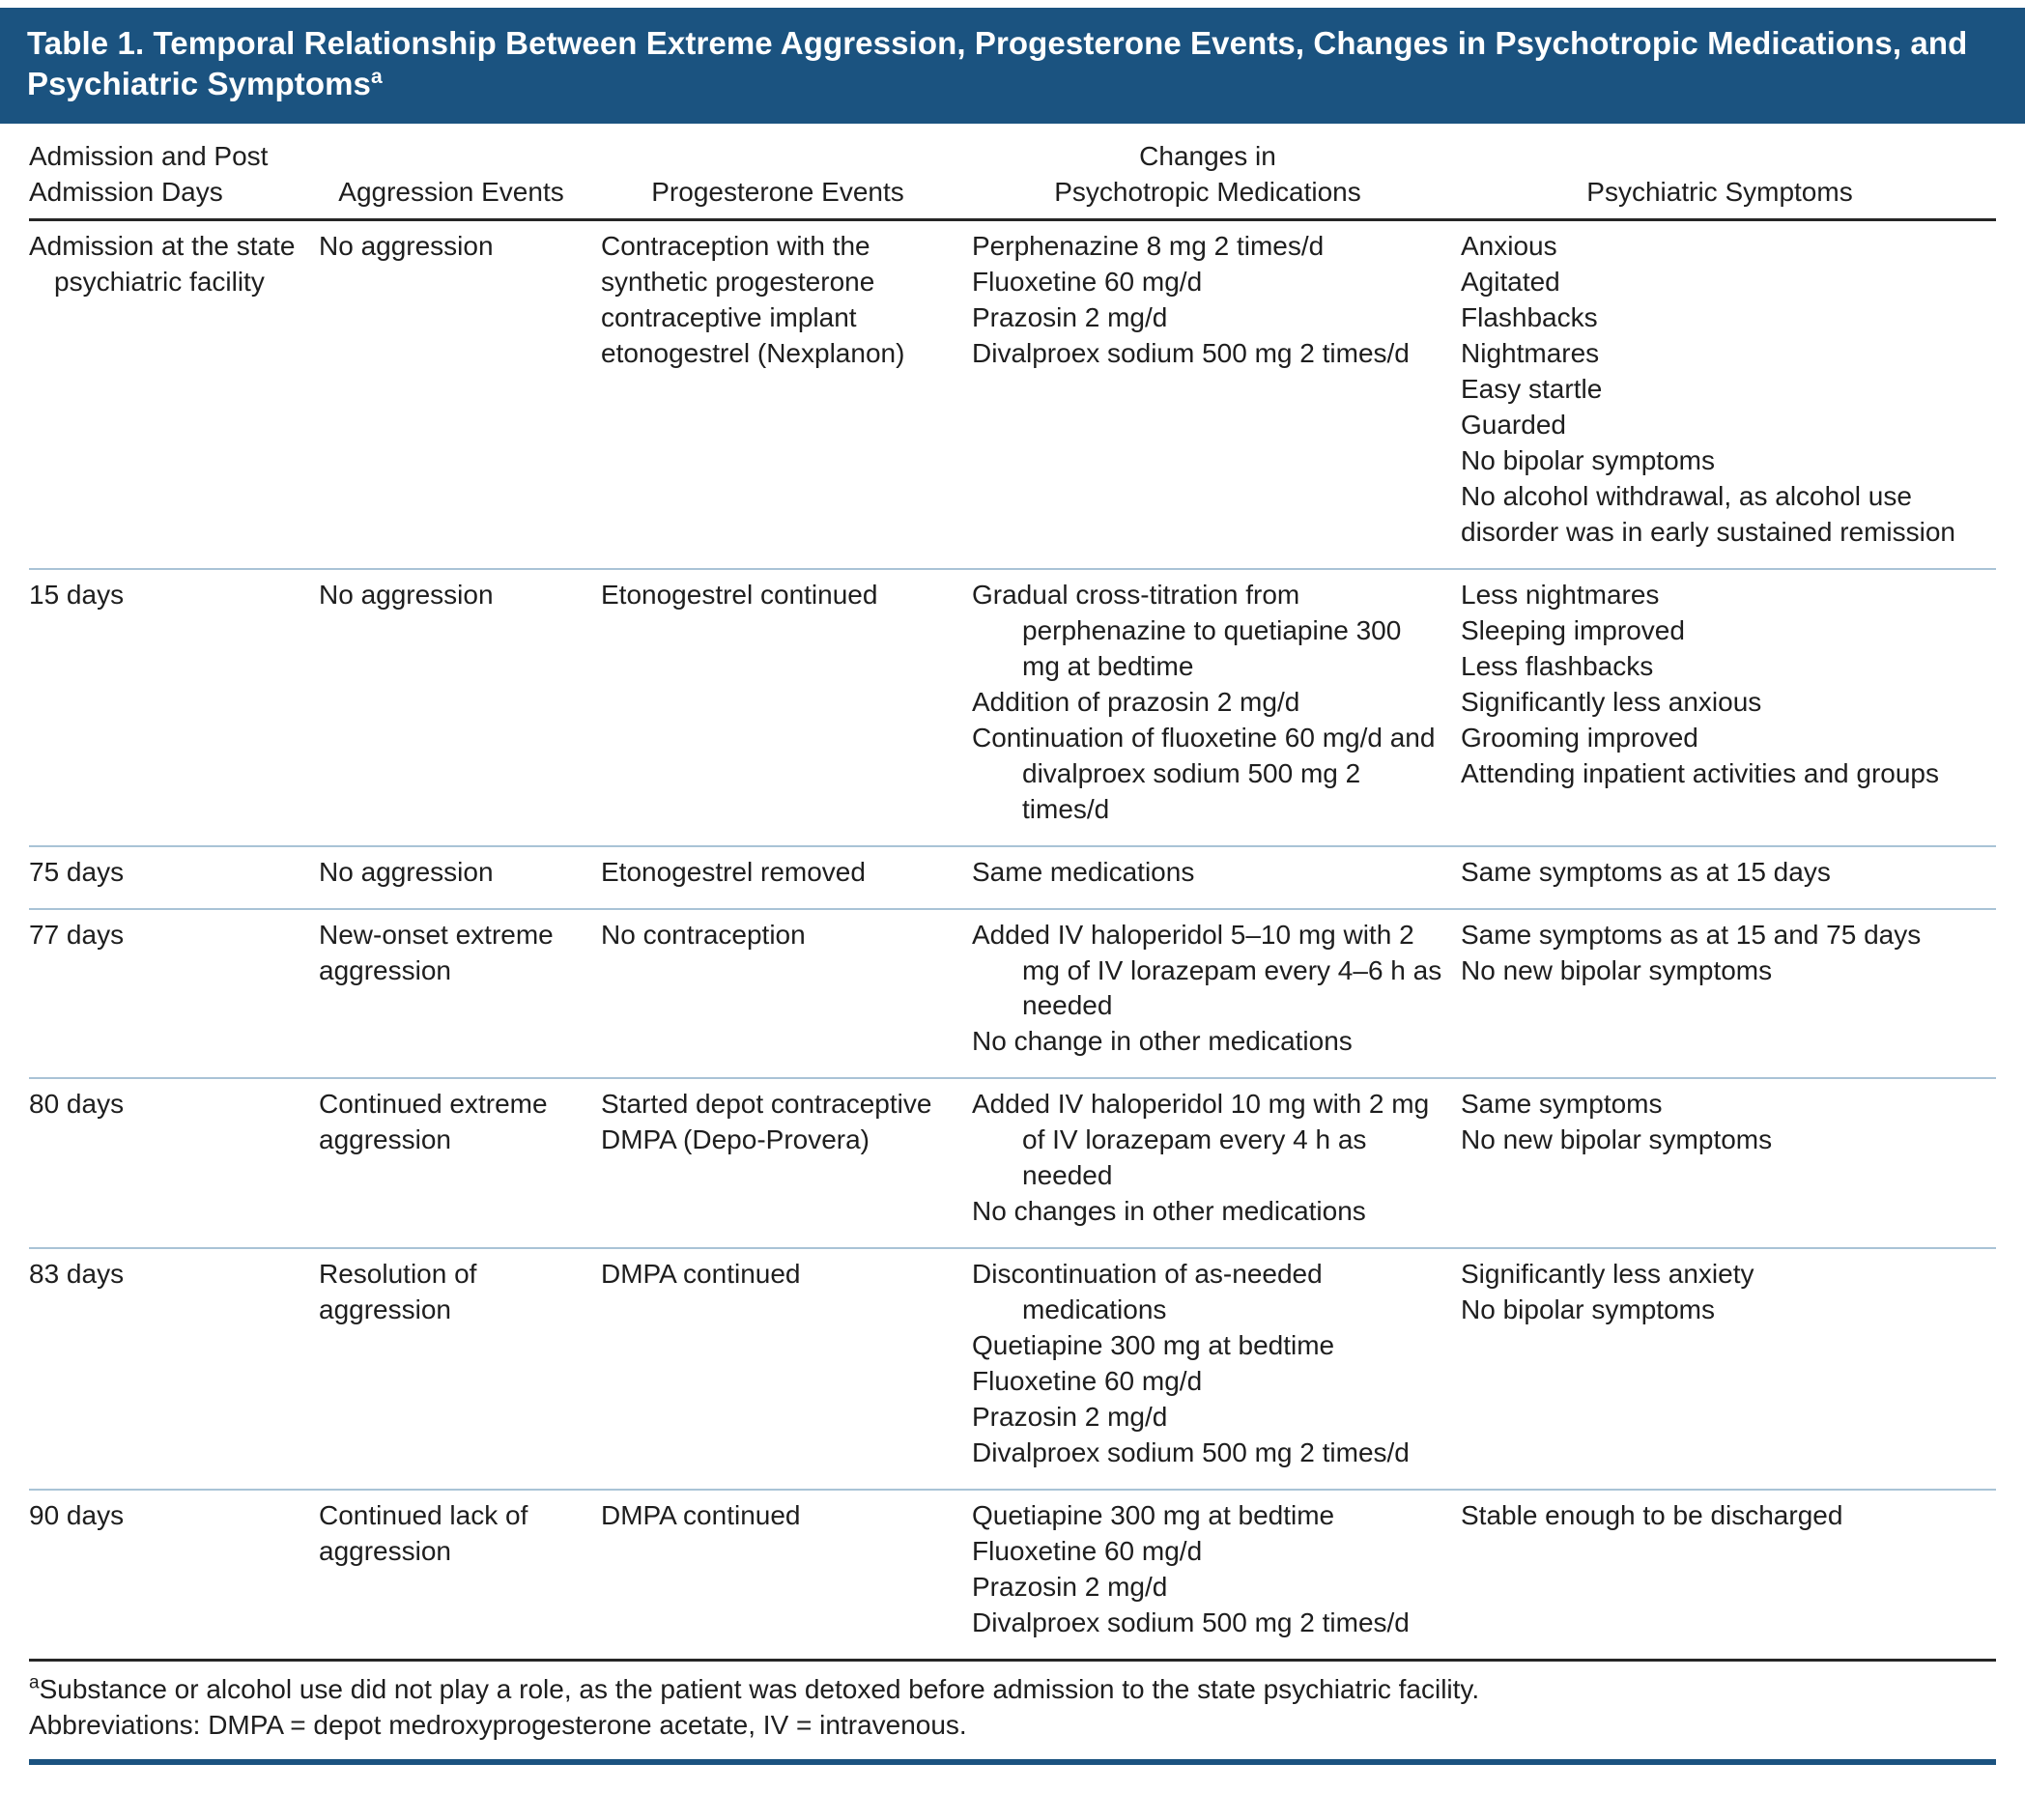 The image size is (2025, 1820). I want to click on cell-progesterone: No contraception, so click(787, 994).